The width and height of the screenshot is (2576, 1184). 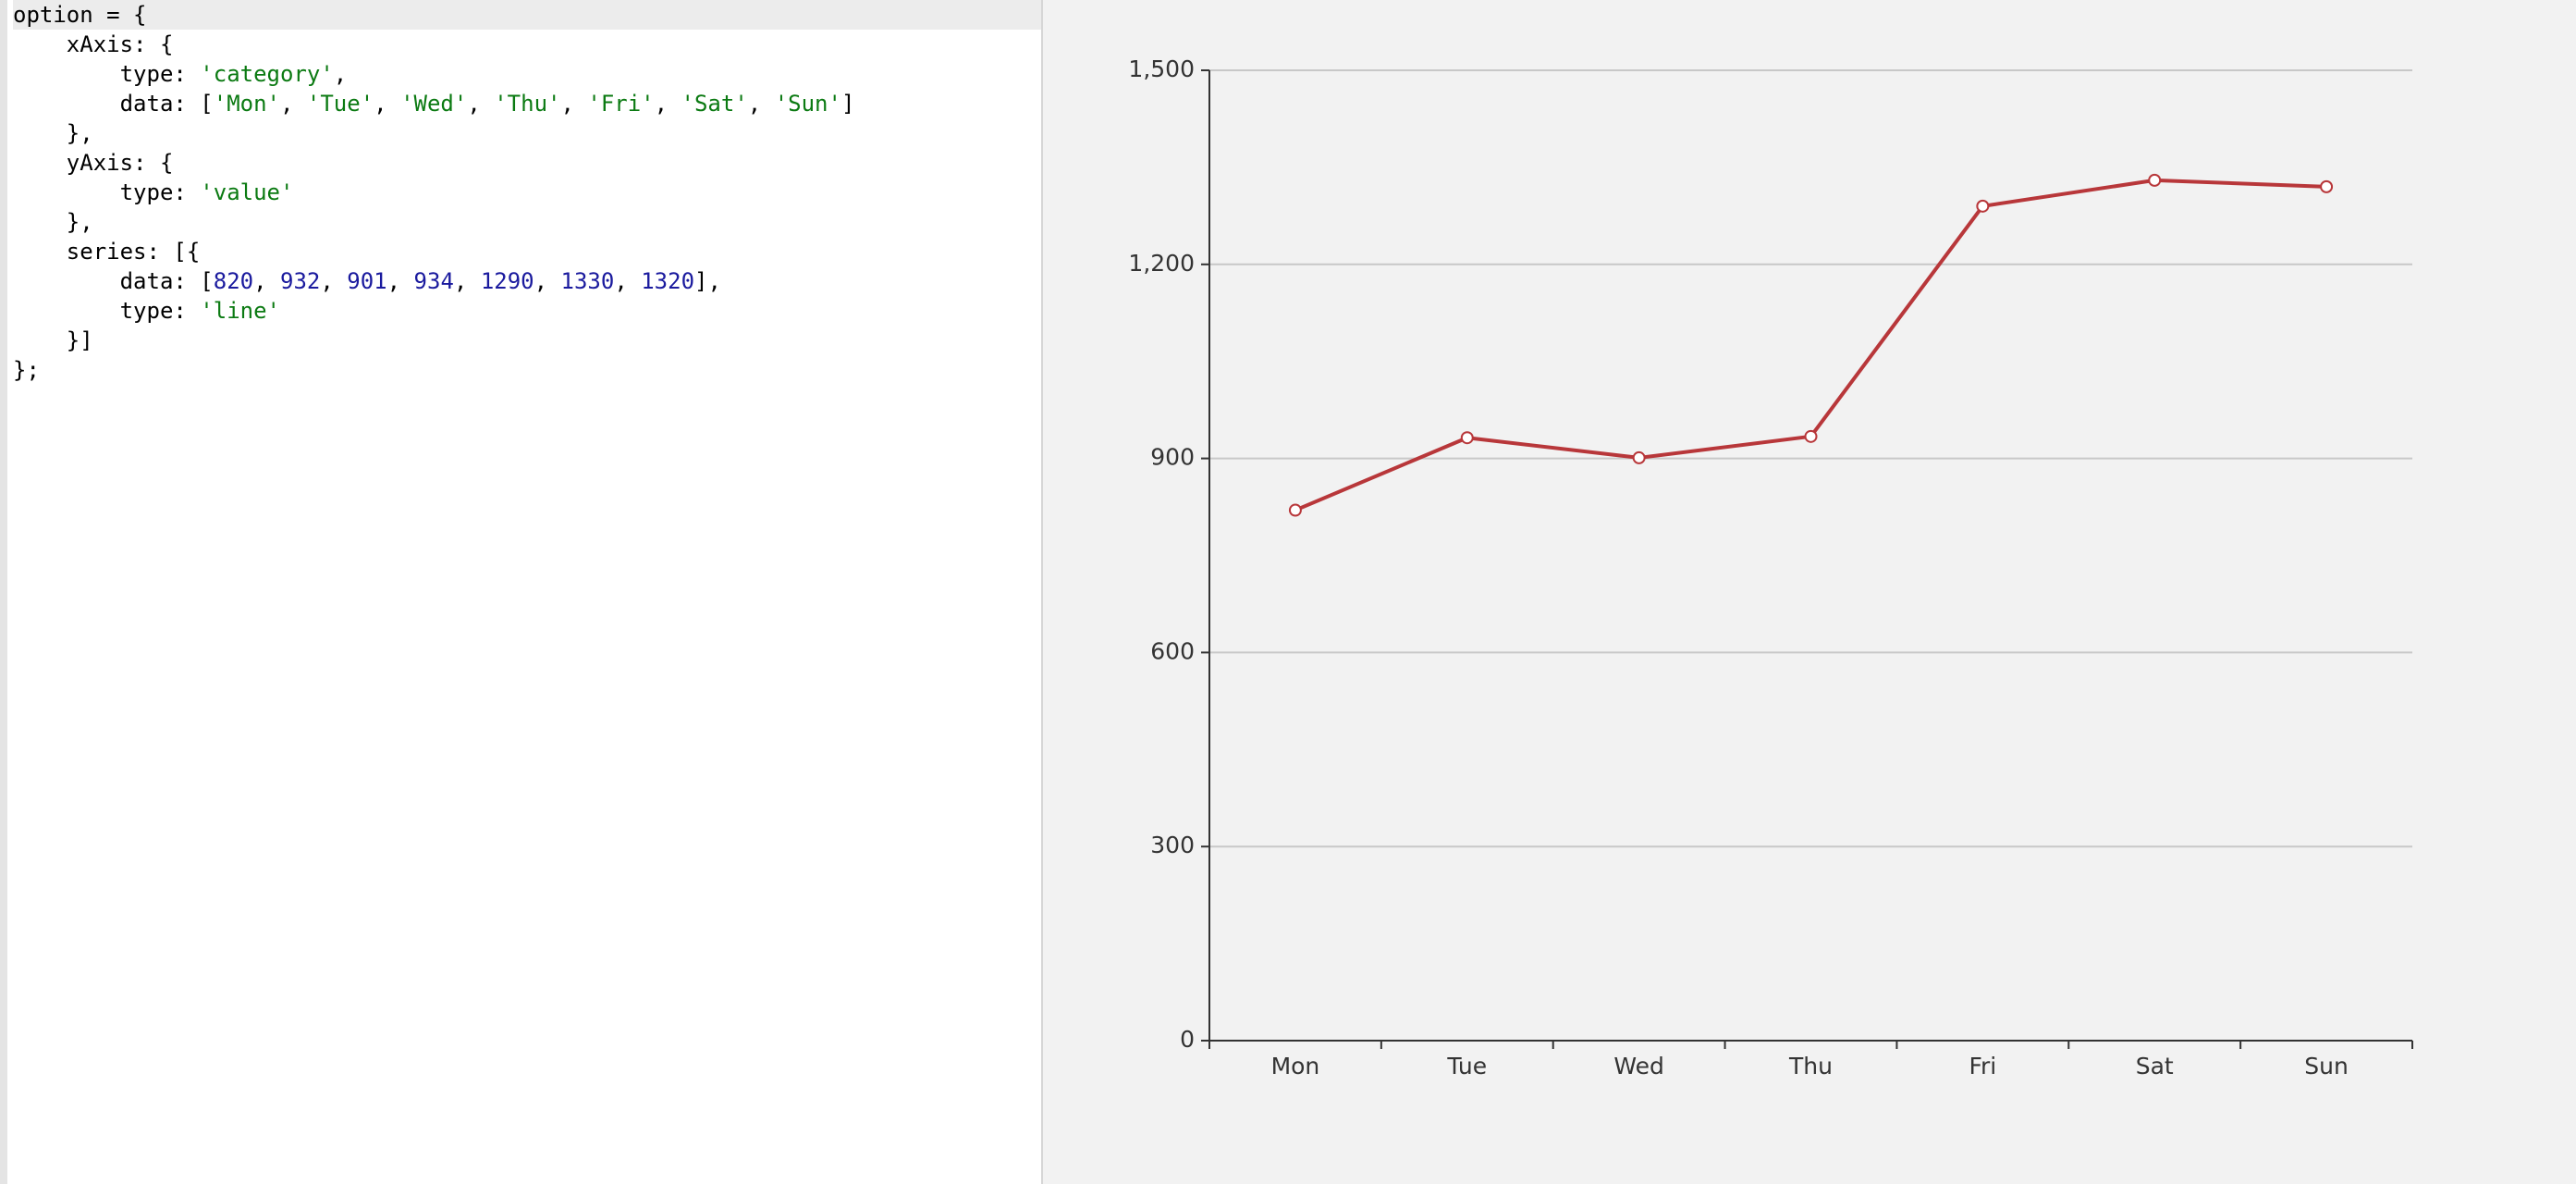 What do you see at coordinates (527, 74) in the screenshot?
I see `code-line: type: 'category',` at bounding box center [527, 74].